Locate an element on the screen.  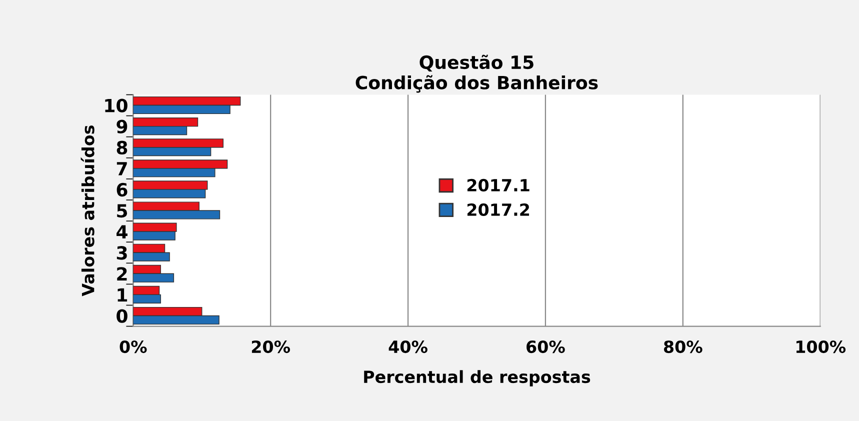
legend-label: 2017.2 is located at coordinates (498, 209).